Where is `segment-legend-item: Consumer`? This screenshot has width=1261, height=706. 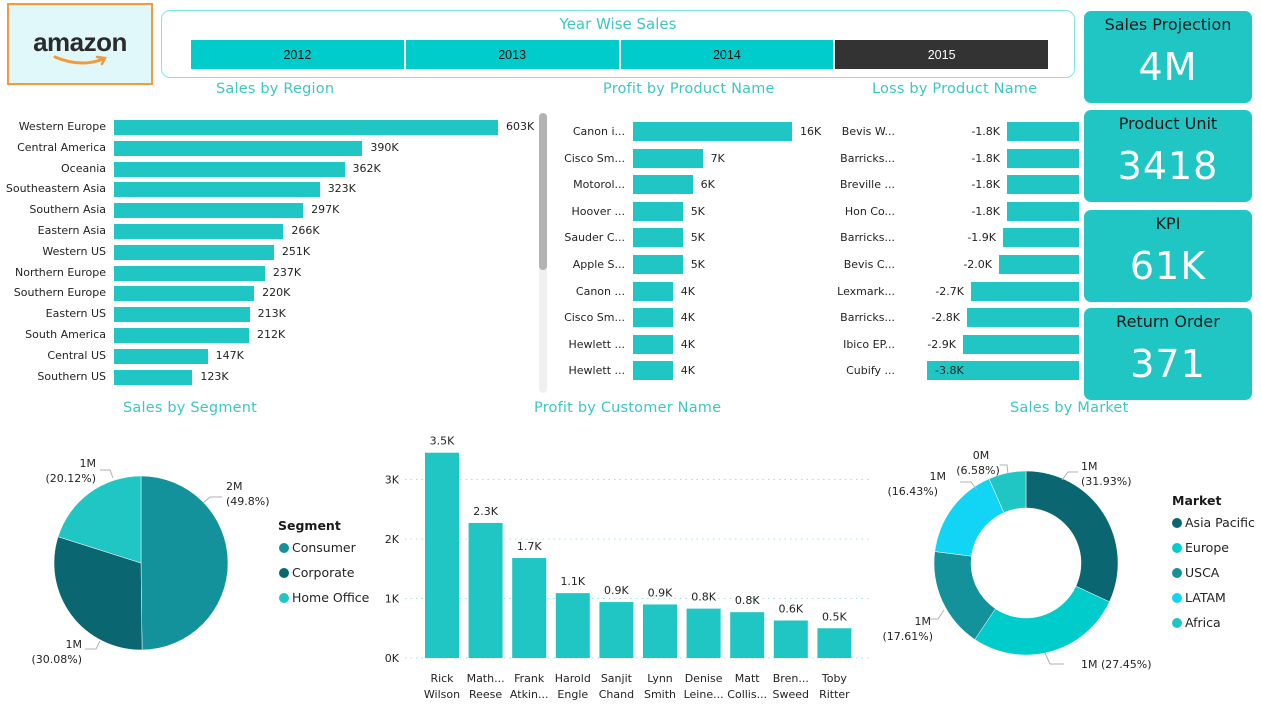
segment-legend-item: Consumer is located at coordinates (317, 547).